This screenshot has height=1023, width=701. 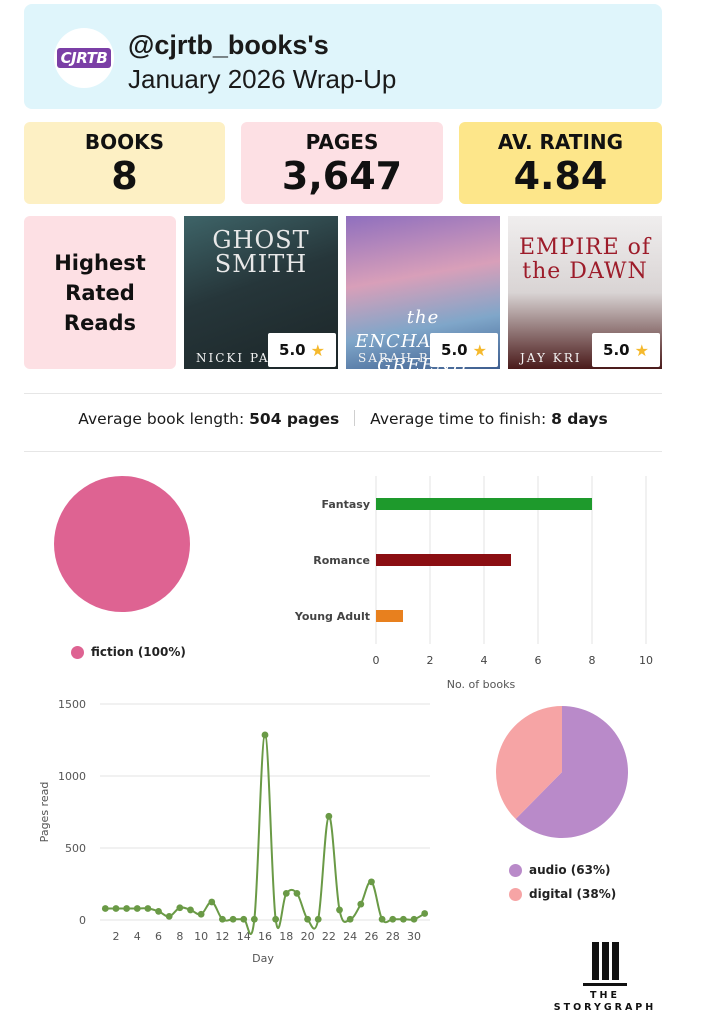 What do you see at coordinates (551, 358) in the screenshot?
I see `book-cover-author: JAY KRI` at bounding box center [551, 358].